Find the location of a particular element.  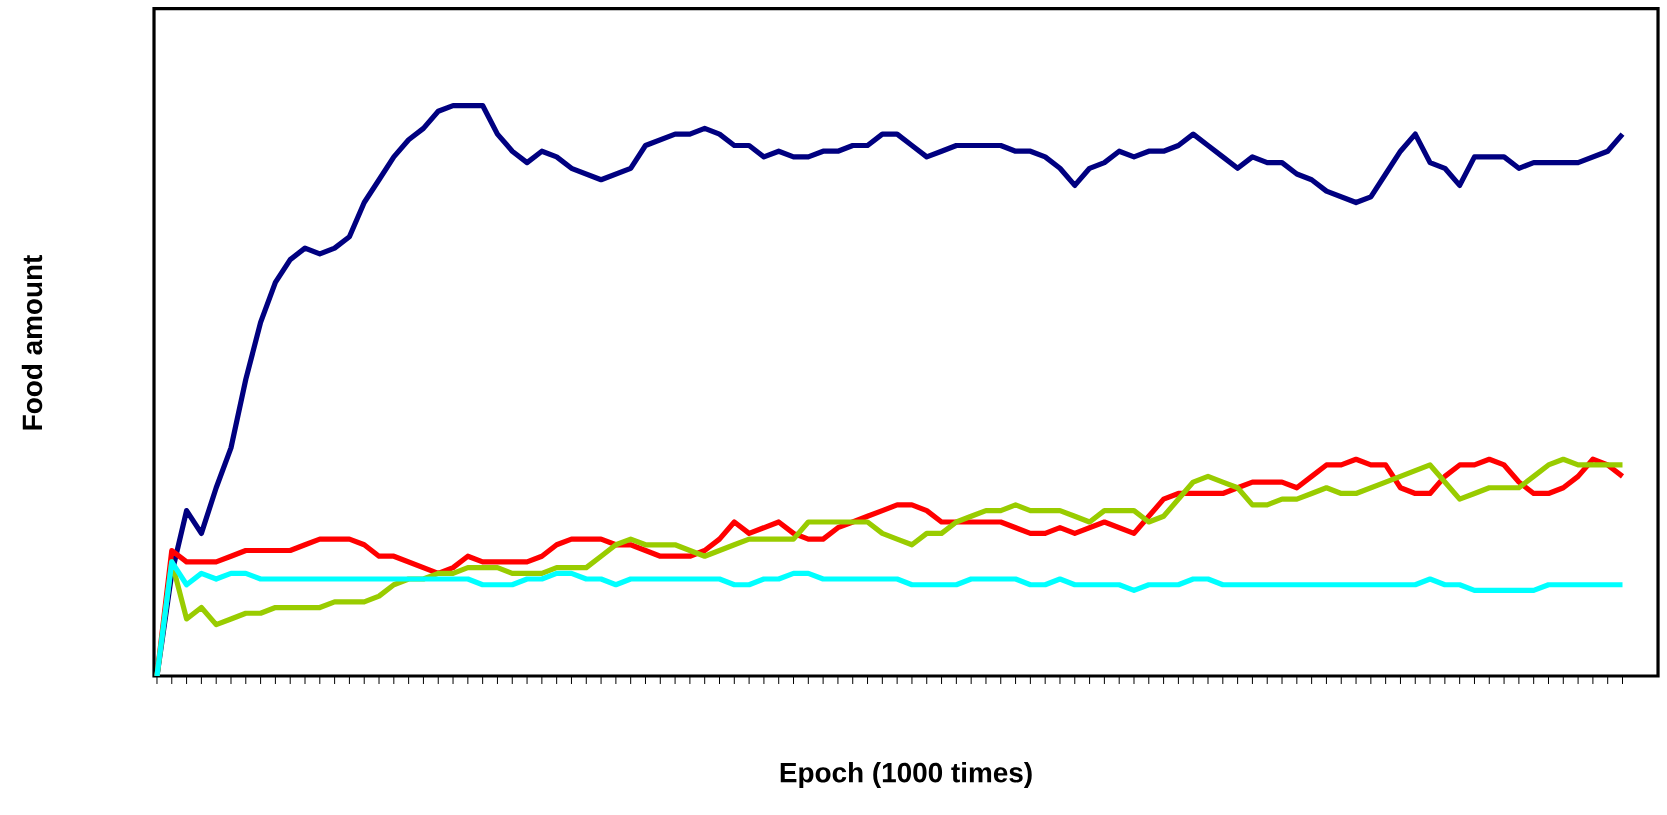

x-axis-title: Epoch (1000 times) is located at coordinates (906, 774).